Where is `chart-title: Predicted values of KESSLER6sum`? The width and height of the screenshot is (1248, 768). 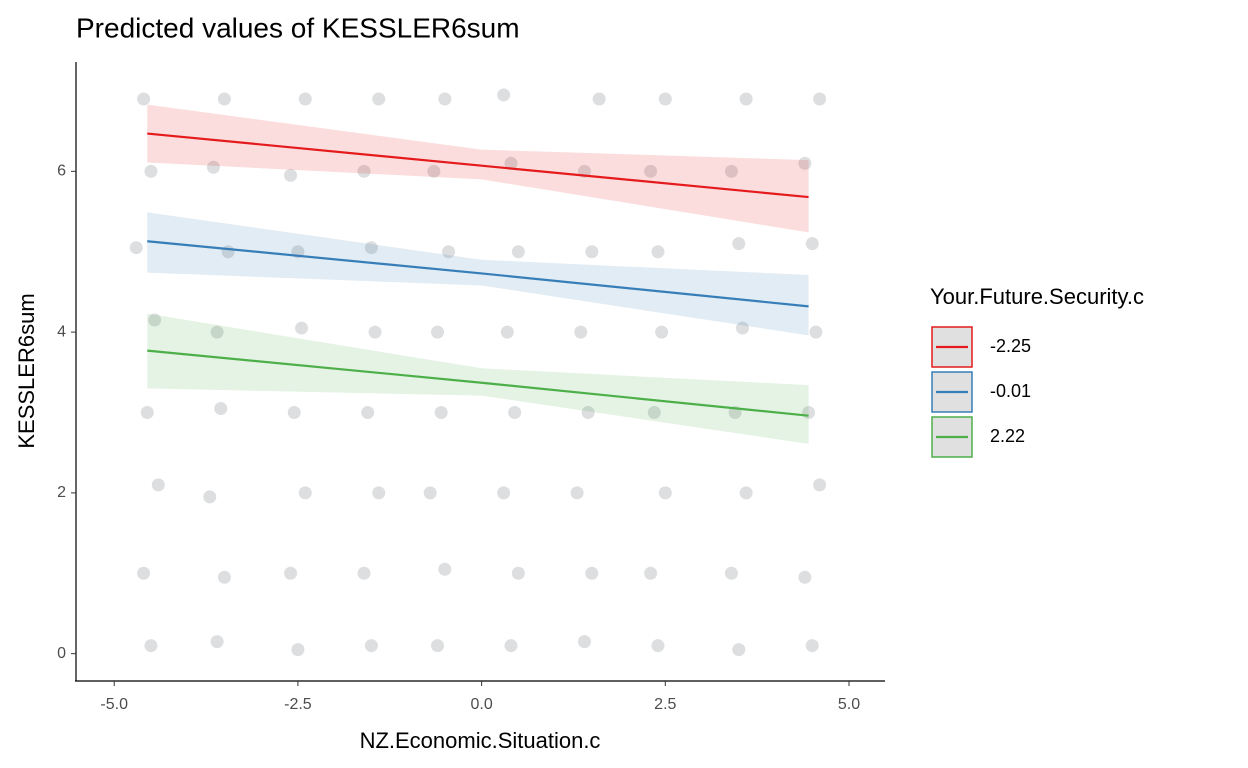
chart-title: Predicted values of KESSLER6sum is located at coordinates (298, 27).